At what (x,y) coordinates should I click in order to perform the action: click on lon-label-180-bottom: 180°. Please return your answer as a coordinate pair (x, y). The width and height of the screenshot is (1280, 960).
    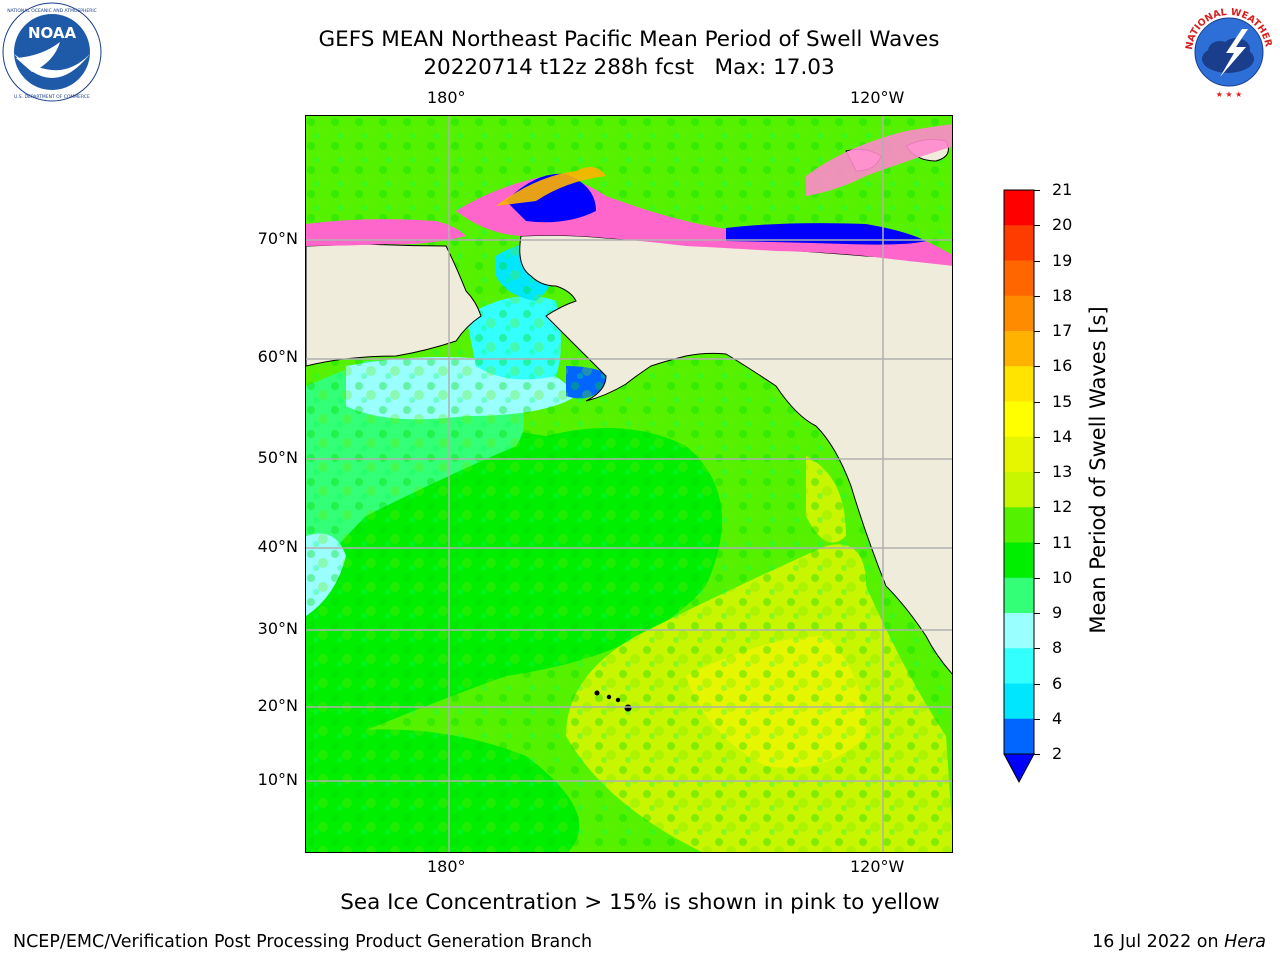
    Looking at the image, I should click on (446, 866).